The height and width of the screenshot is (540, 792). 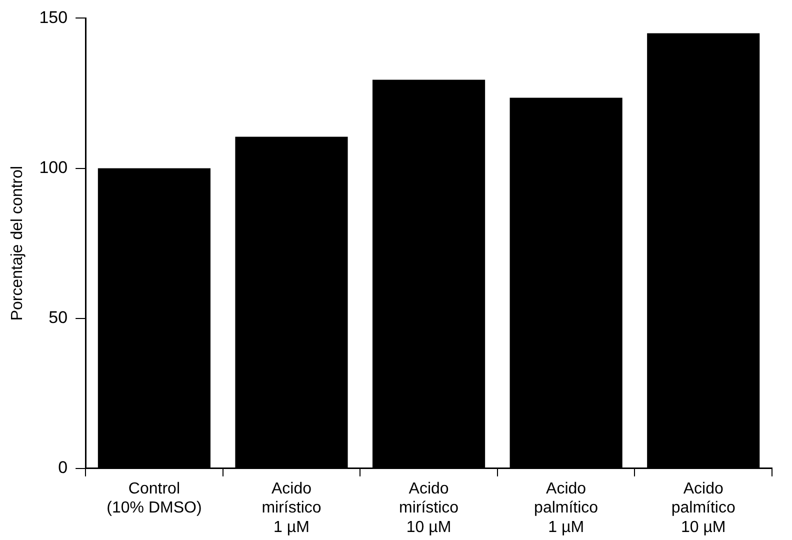 I want to click on y-tick-label: 50, so click(x=58, y=318).